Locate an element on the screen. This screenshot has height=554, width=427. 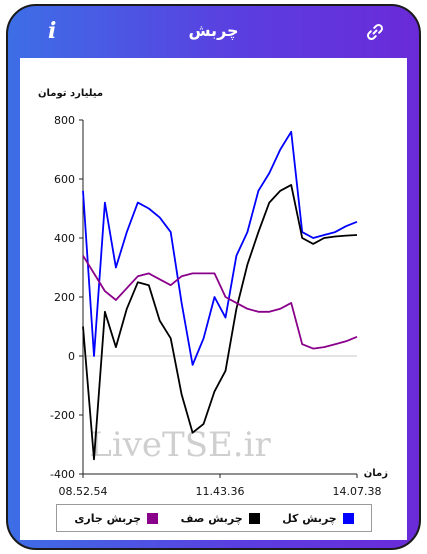
app-header: i چربش is located at coordinates (213, 32).